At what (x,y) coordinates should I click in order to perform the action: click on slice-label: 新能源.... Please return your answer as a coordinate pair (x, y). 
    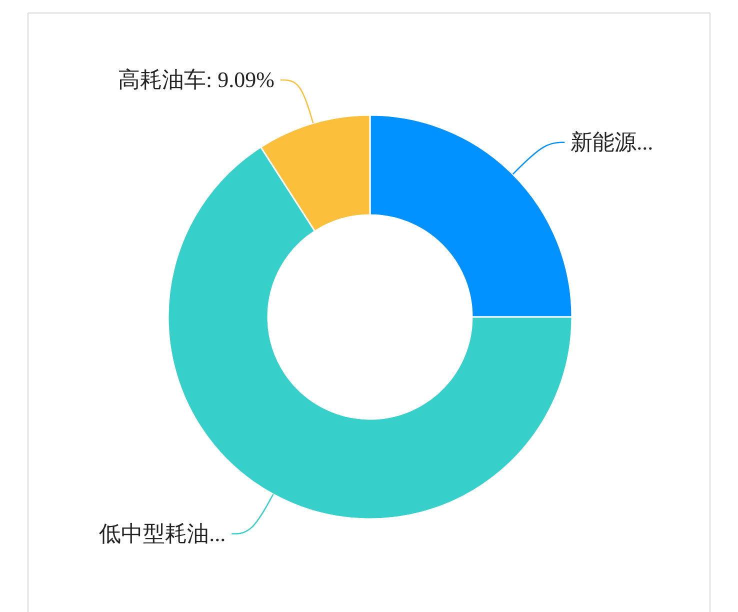
    Looking at the image, I should click on (612, 141).